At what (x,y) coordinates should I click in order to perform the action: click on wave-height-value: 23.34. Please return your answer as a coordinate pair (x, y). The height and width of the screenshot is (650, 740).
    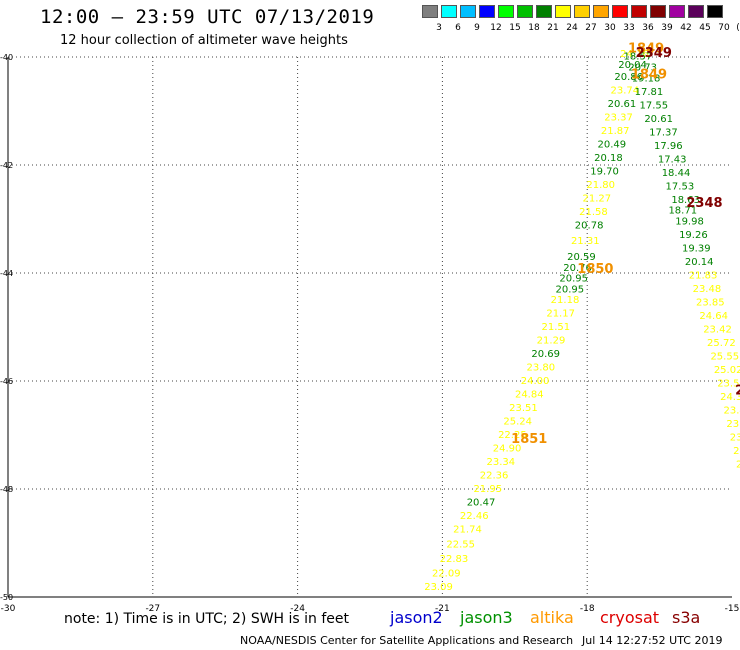
    Looking at the image, I should click on (500, 462).